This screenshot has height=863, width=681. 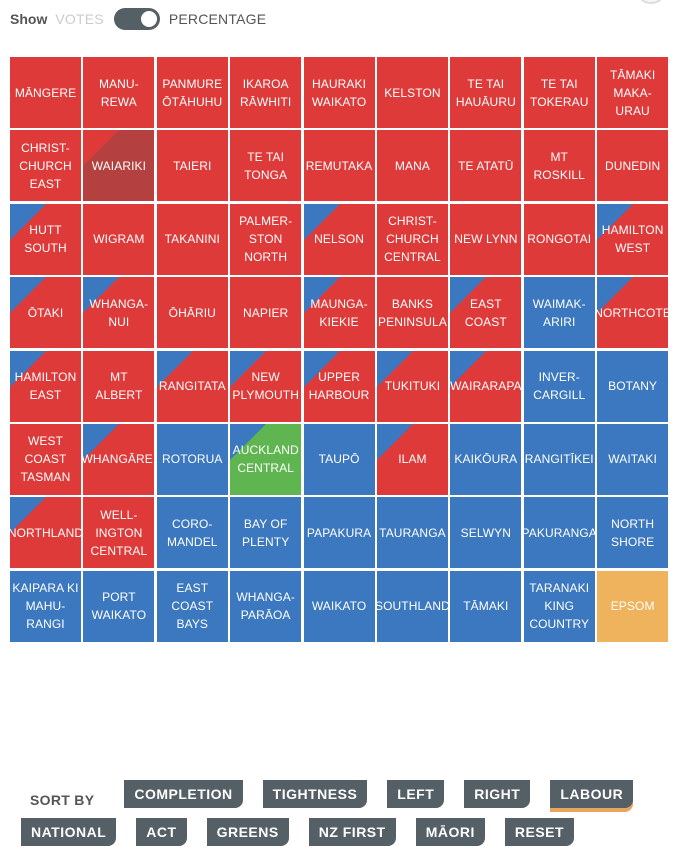 What do you see at coordinates (651, 2) in the screenshot?
I see `partial-circle-button` at bounding box center [651, 2].